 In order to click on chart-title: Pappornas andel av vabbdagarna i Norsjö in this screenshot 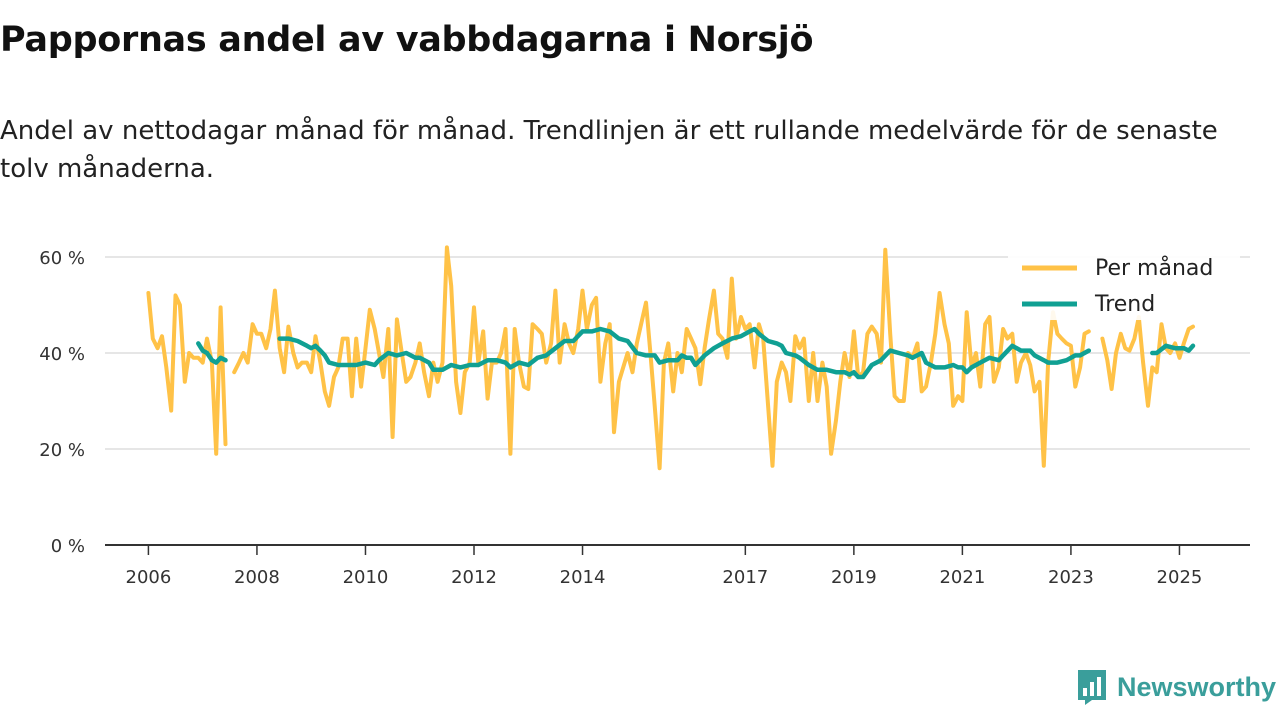, I will do `click(407, 40)`.